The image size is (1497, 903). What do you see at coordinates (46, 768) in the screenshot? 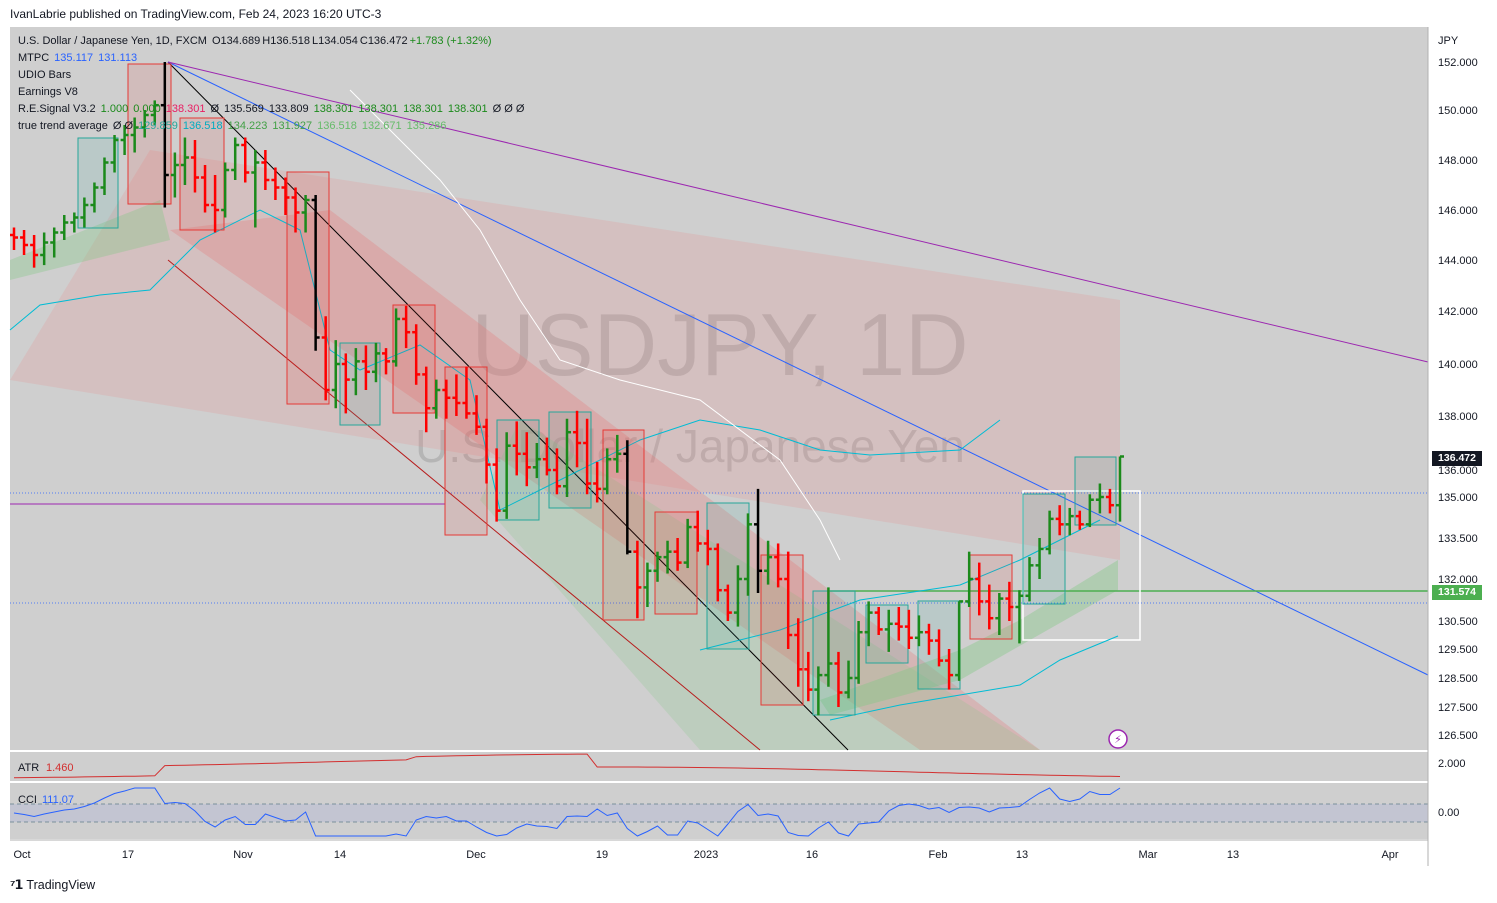
I see `atr-legend: ATR 1.460` at bounding box center [46, 768].